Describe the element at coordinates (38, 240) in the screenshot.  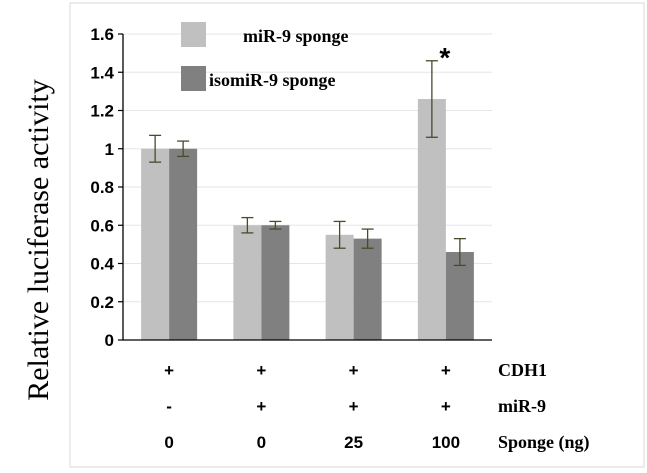
I see `y-axis-label: Relative luciferase activity` at that location.